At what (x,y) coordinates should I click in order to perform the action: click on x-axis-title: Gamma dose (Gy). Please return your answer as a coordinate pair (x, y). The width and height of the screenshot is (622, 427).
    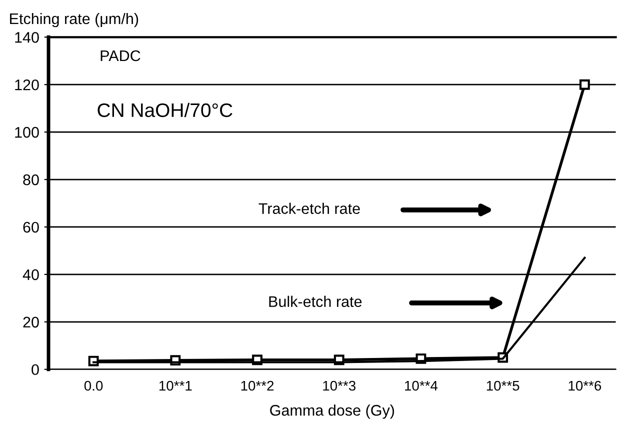
    Looking at the image, I should click on (332, 411).